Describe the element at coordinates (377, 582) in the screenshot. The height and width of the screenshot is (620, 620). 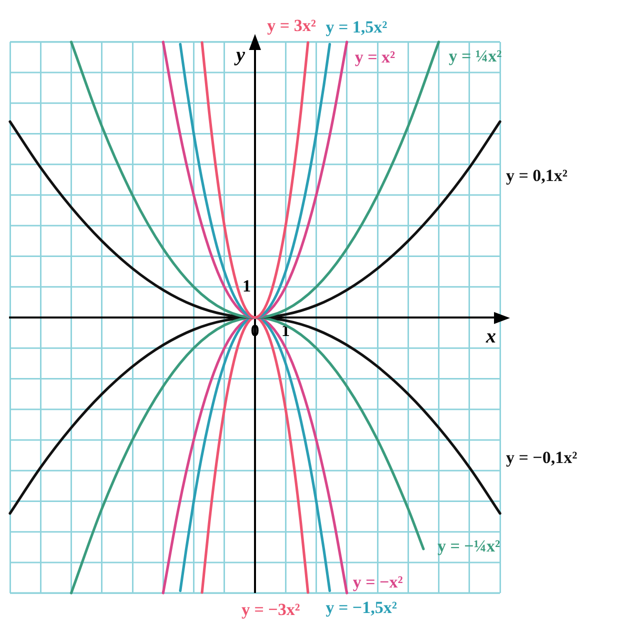
I see `series-label: y = −x²` at that location.